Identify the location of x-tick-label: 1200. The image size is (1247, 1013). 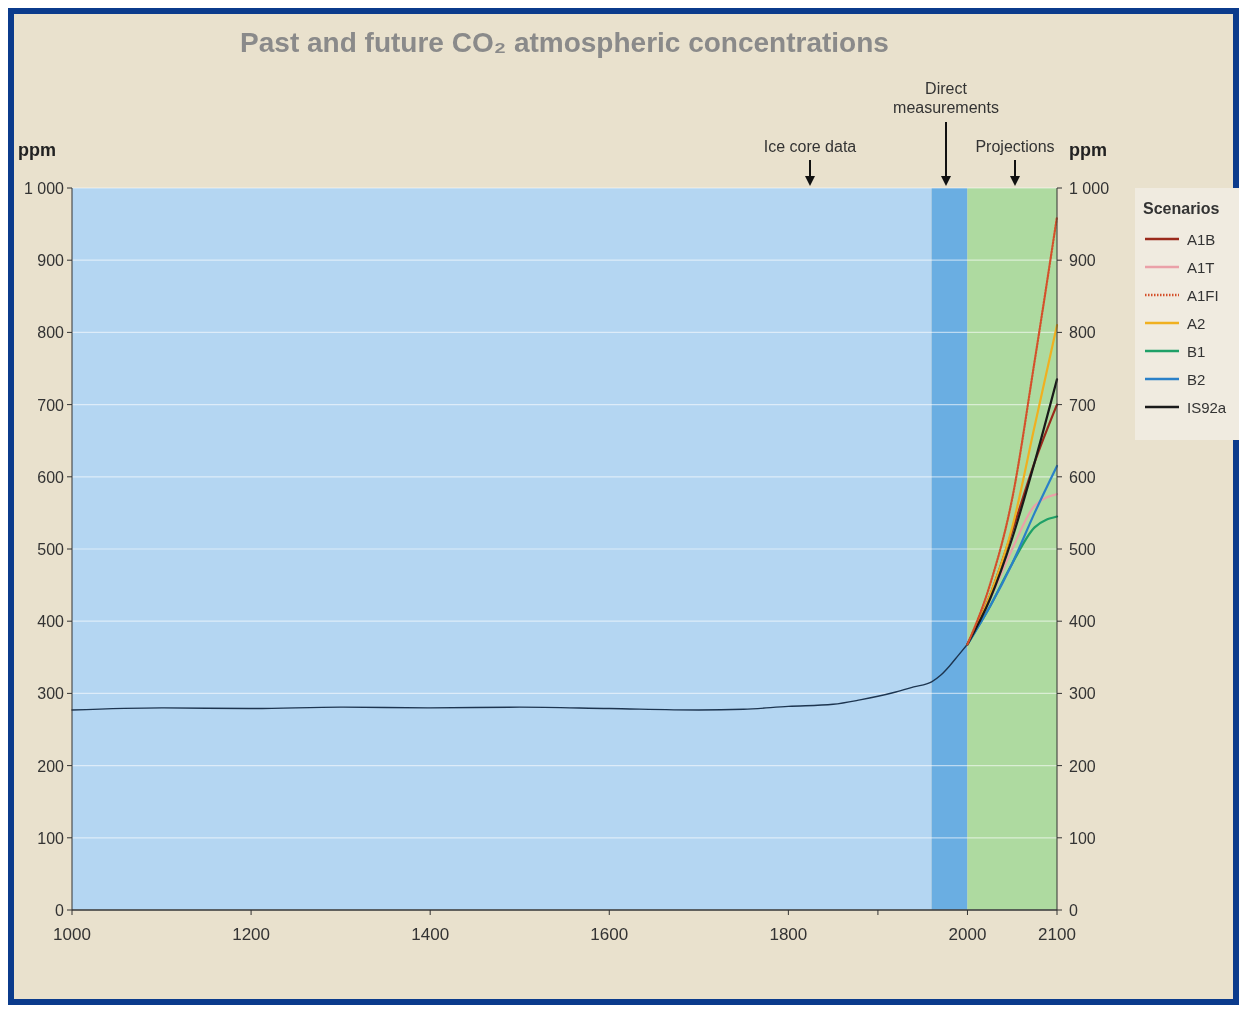
(251, 934).